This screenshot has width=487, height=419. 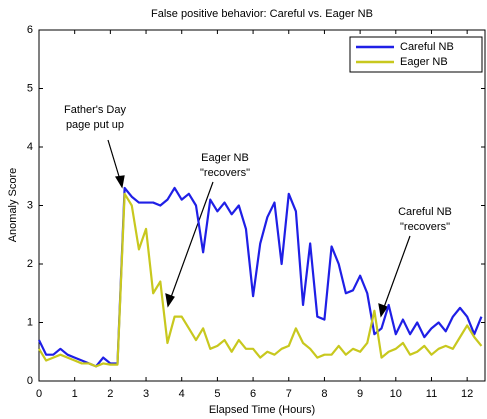 What do you see at coordinates (95, 125) in the screenshot?
I see `annotation: page put up` at bounding box center [95, 125].